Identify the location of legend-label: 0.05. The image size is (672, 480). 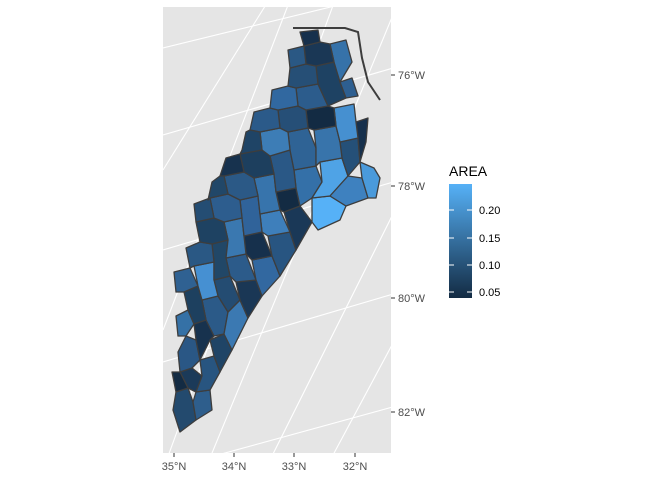
(489, 293).